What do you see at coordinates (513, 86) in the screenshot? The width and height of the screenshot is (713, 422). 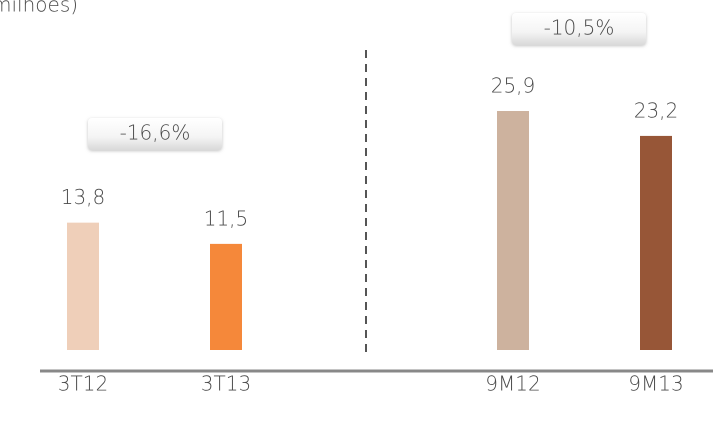 I see `value-label: 25,9` at bounding box center [513, 86].